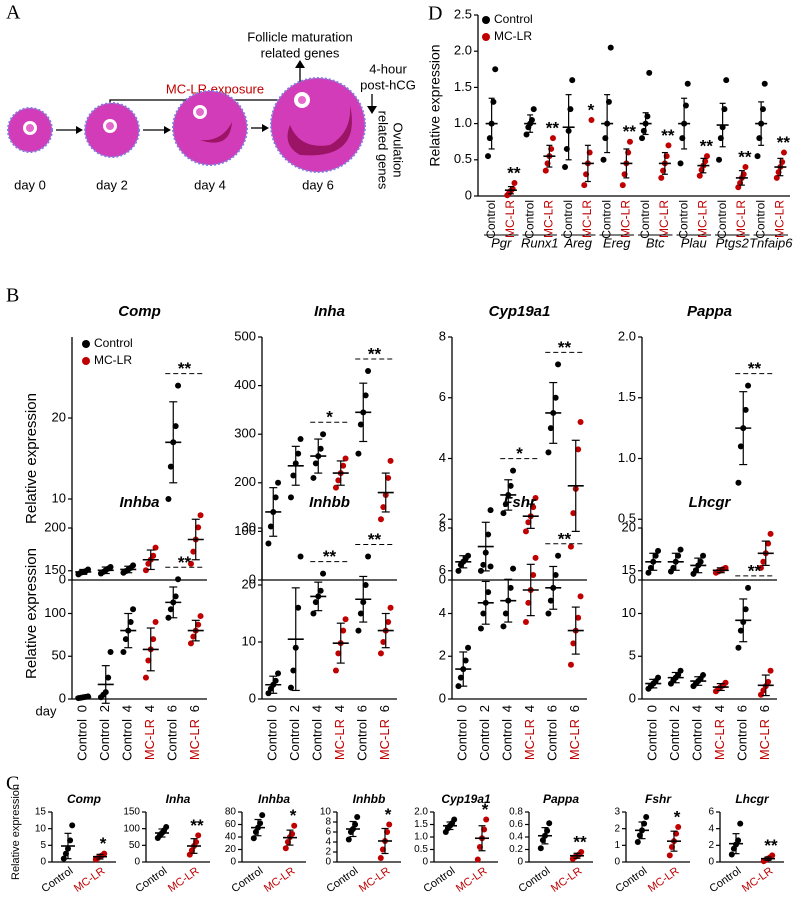  Describe the element at coordinates (771, 242) in the screenshot. I see `gene-label: Tnfaip6` at that location.